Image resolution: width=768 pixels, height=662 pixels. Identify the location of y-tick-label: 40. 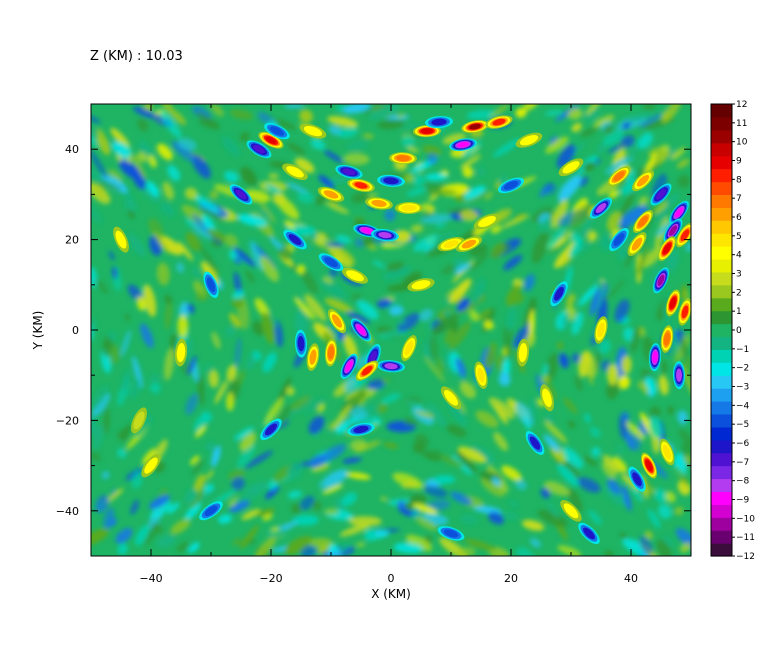
(72, 149).